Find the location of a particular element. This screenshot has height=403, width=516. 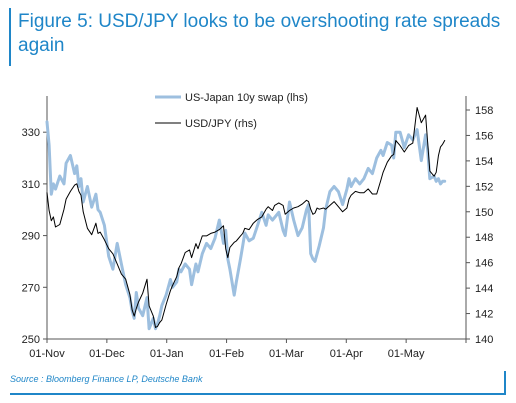

left-tick-label: 290 is located at coordinates (31, 237).